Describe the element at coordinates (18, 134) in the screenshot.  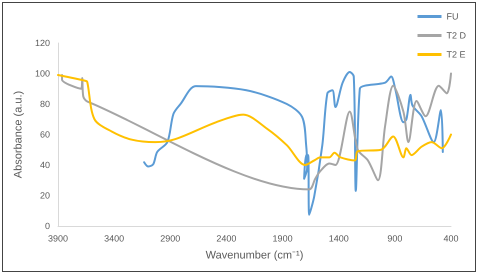
I see `y-axis-title: Absorbance (a.u.)` at that location.